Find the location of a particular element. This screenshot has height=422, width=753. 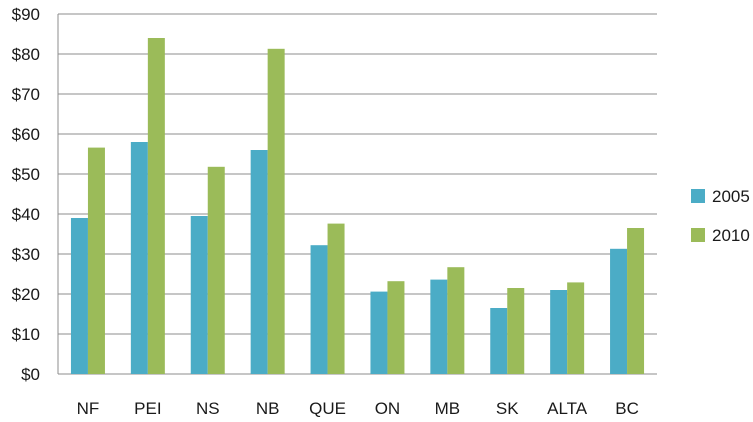

bar-2010-bc is located at coordinates (636, 301).